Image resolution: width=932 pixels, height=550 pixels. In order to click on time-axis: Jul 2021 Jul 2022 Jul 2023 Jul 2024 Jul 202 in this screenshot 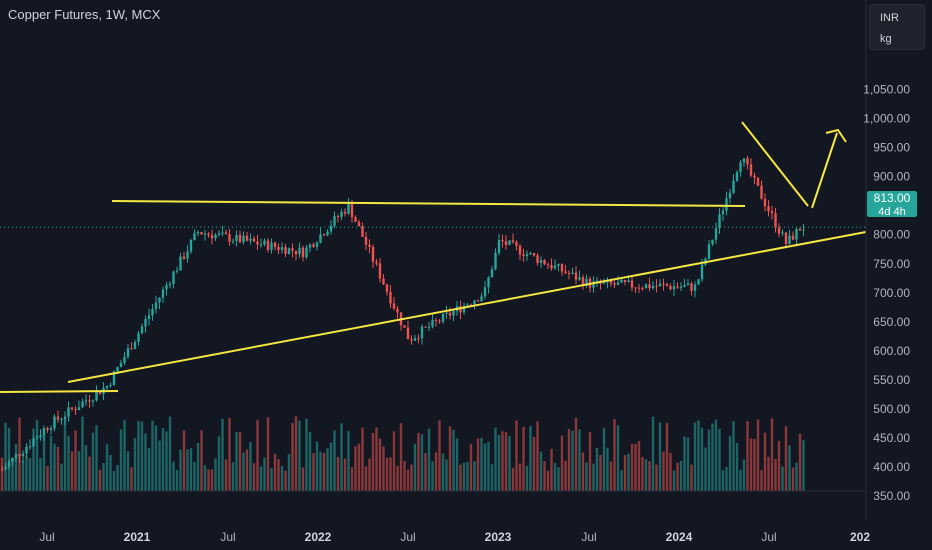, I will do `click(454, 537)`.